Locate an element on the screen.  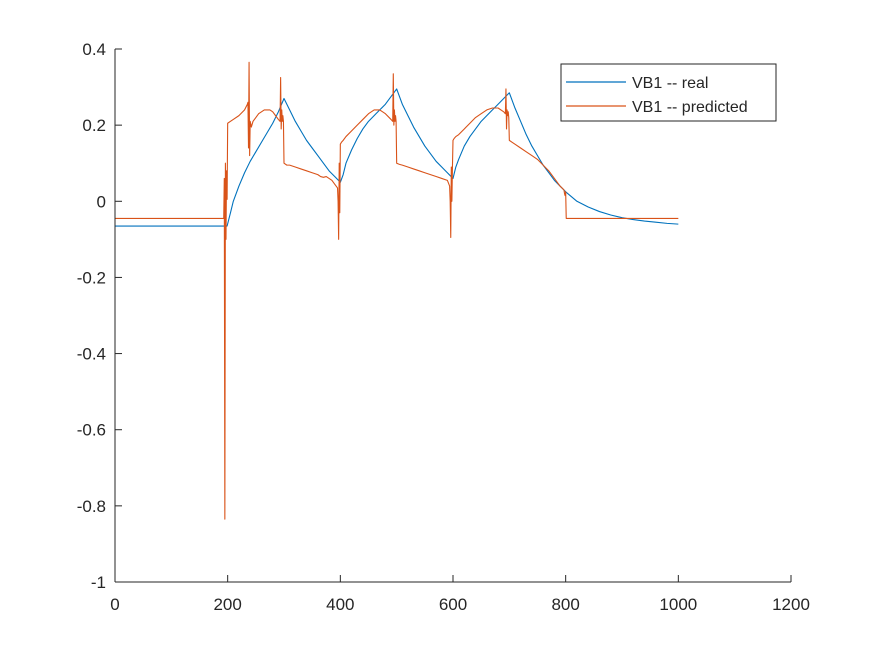
x-tick-label: 200 is located at coordinates (227, 604).